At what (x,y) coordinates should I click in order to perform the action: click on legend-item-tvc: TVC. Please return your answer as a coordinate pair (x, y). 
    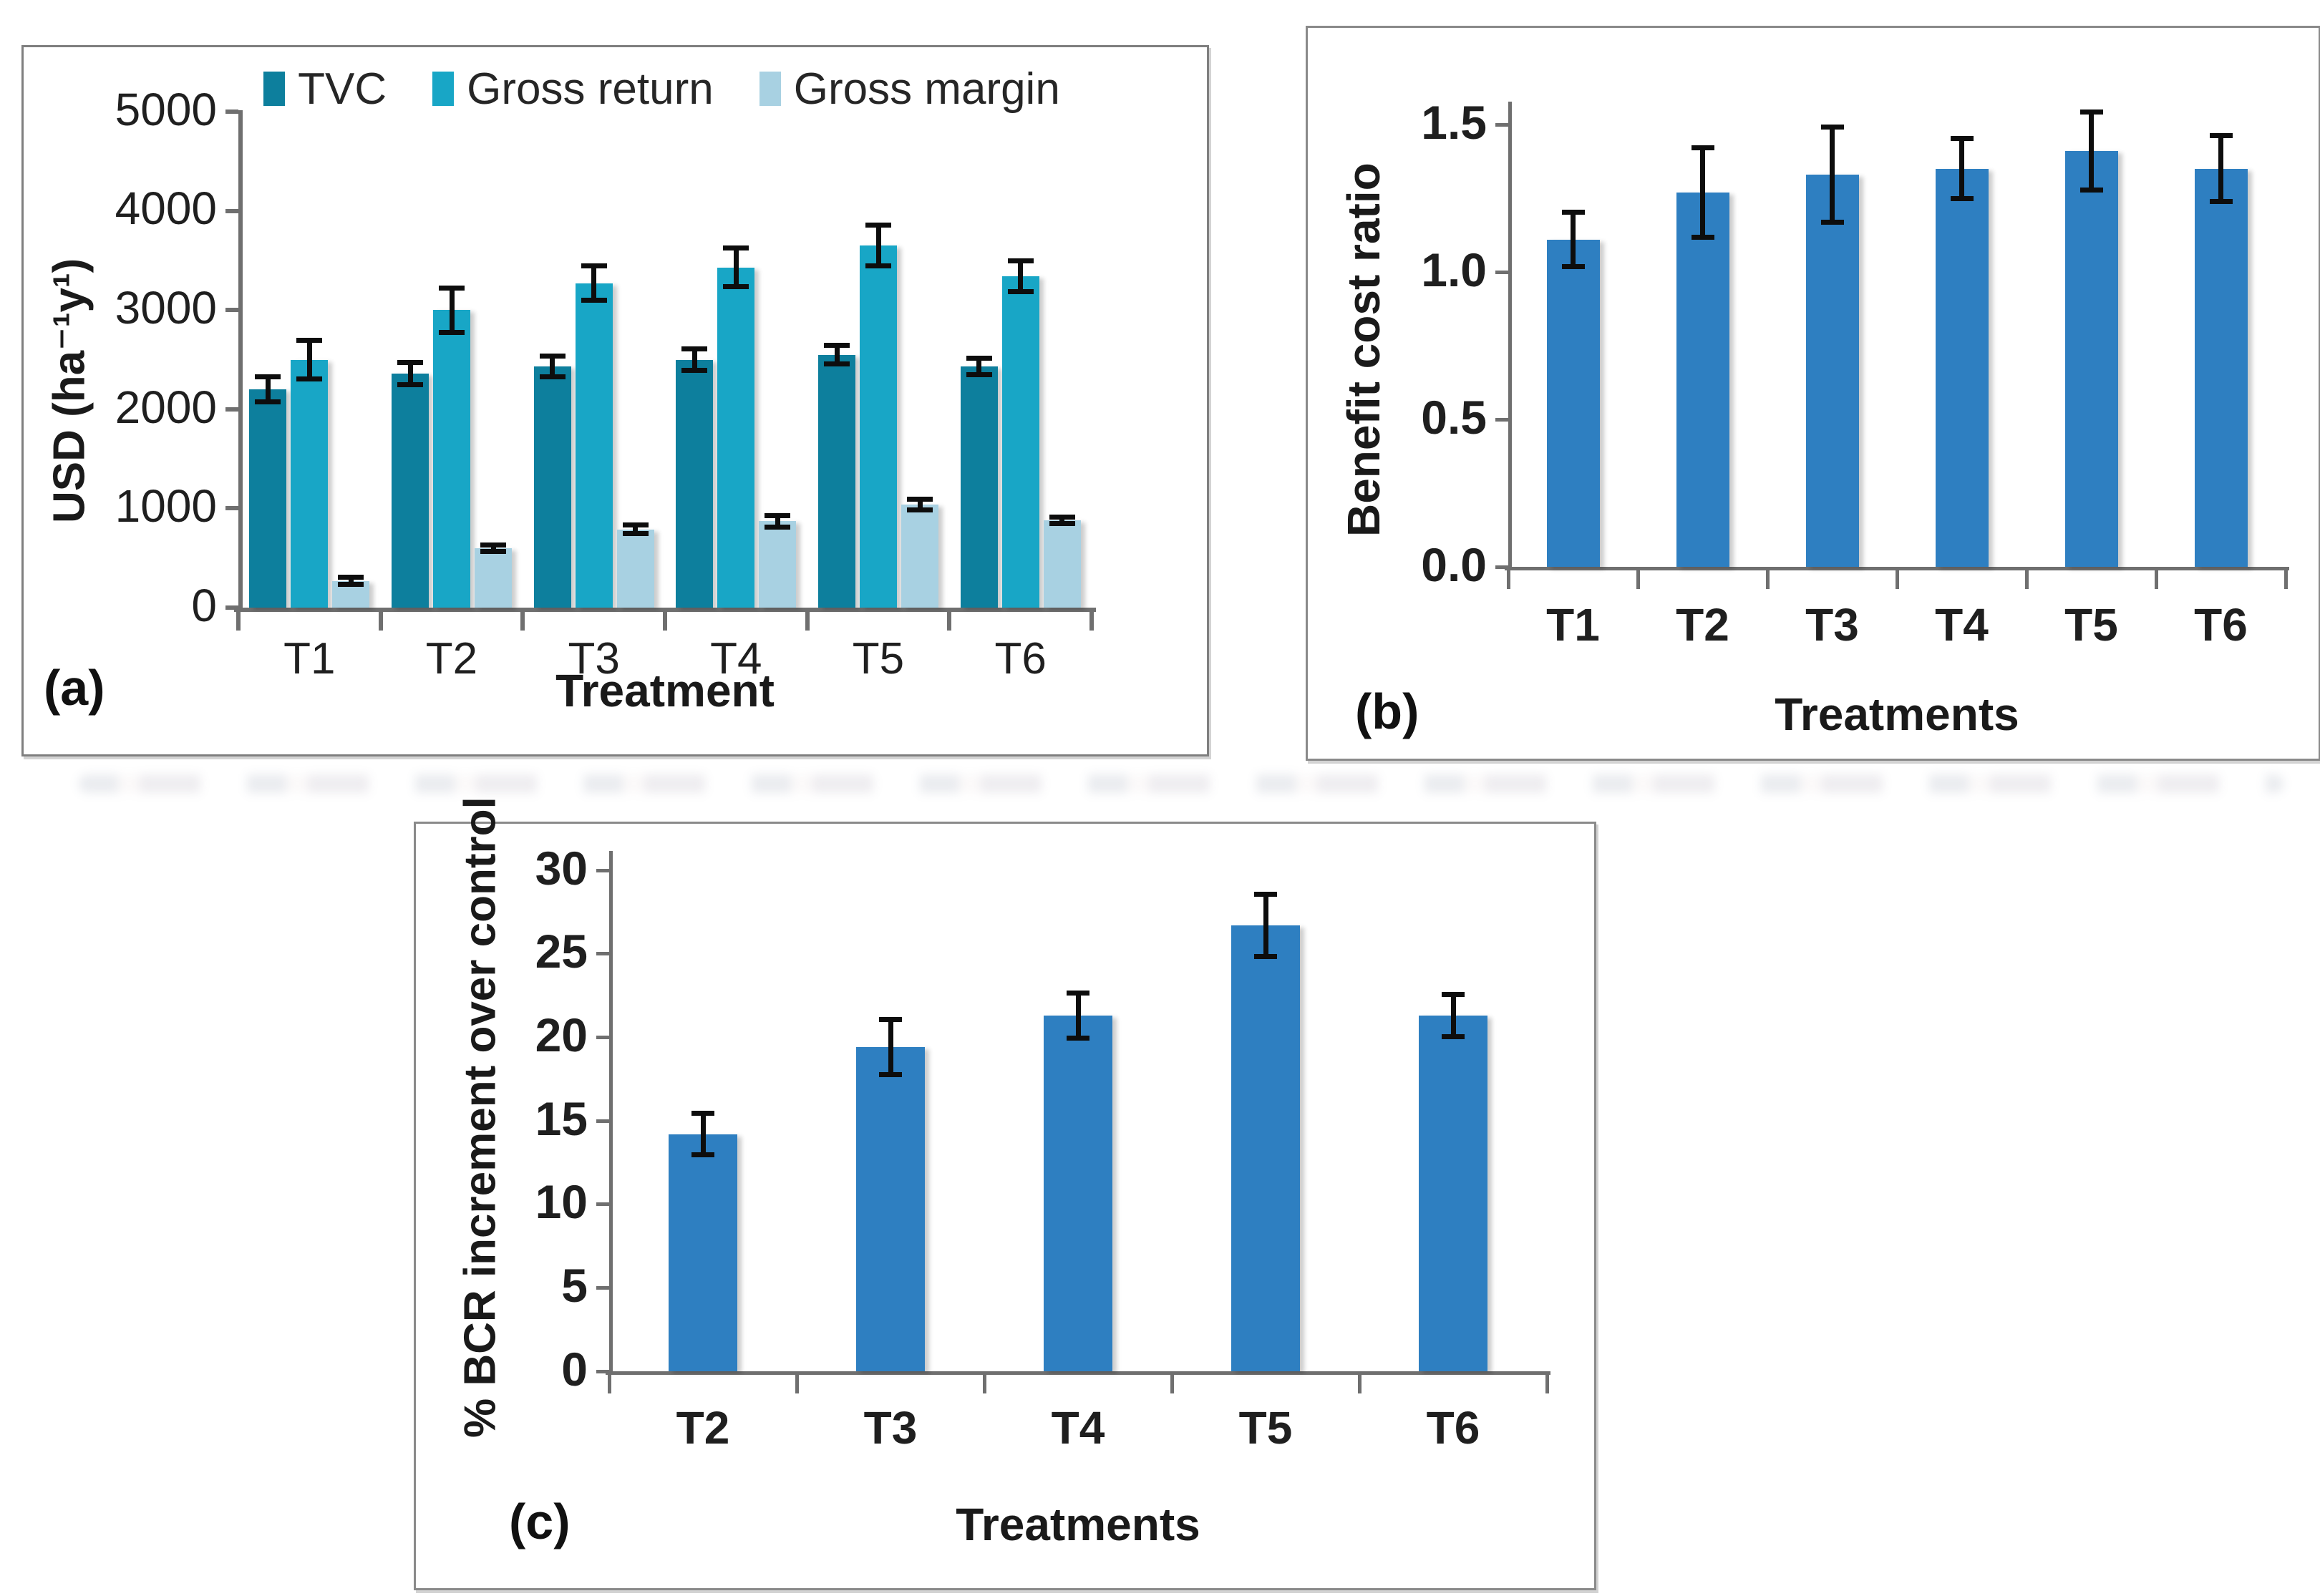
    Looking at the image, I should click on (325, 89).